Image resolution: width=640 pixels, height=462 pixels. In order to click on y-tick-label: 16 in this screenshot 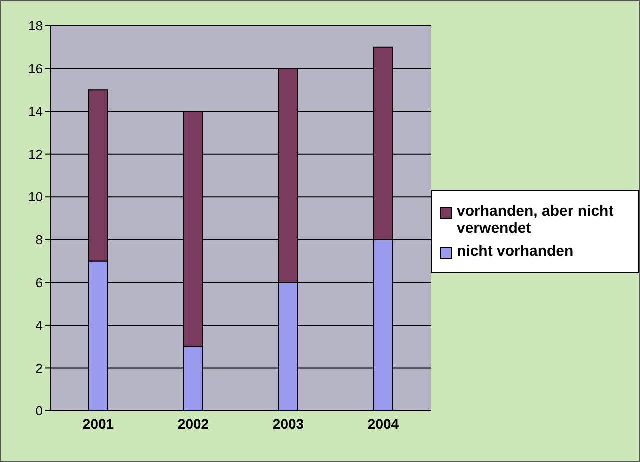, I will do `click(35, 68)`.